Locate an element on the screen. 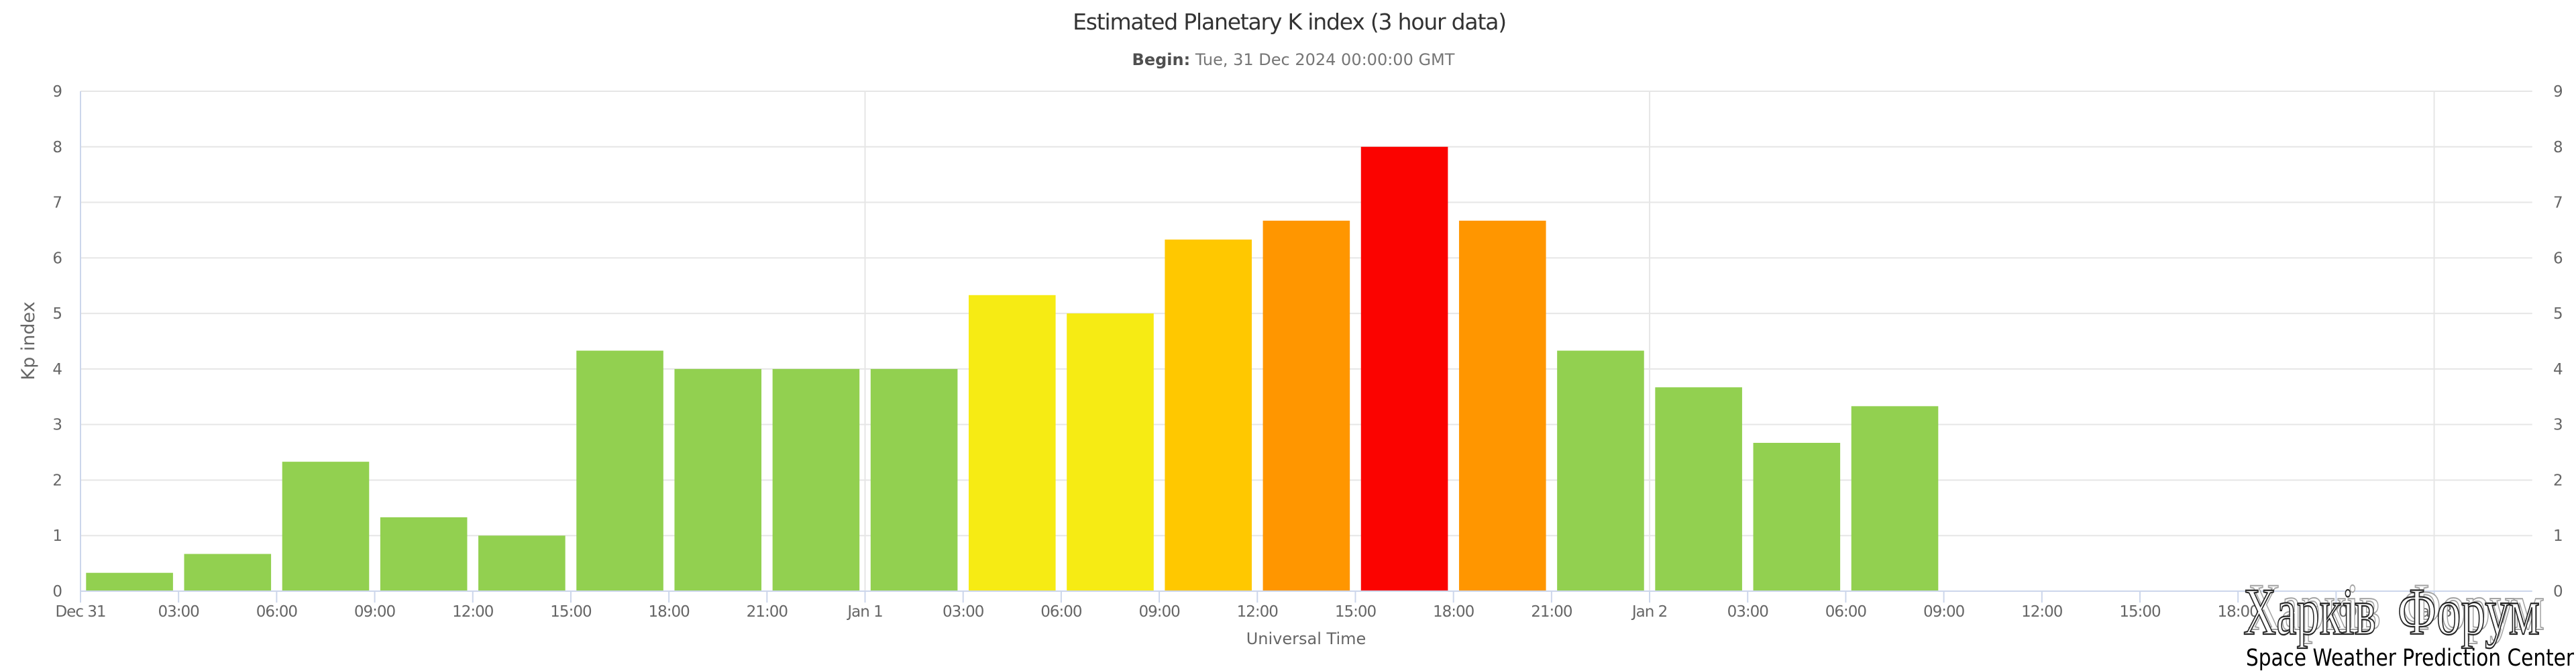 The image size is (2576, 671). credit-text: Space Weather Prediction Center is located at coordinates (2410, 658).